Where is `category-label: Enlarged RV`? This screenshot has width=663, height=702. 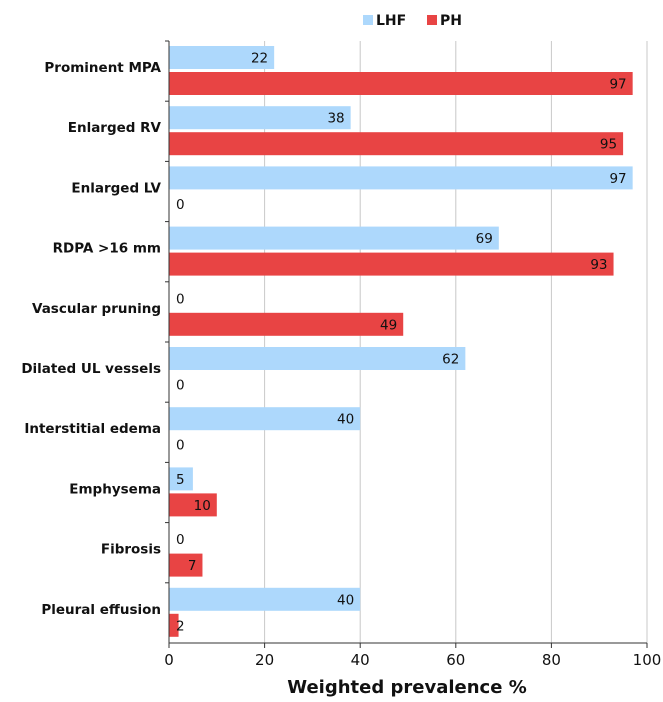
category-label: Enlarged RV is located at coordinates (115, 128).